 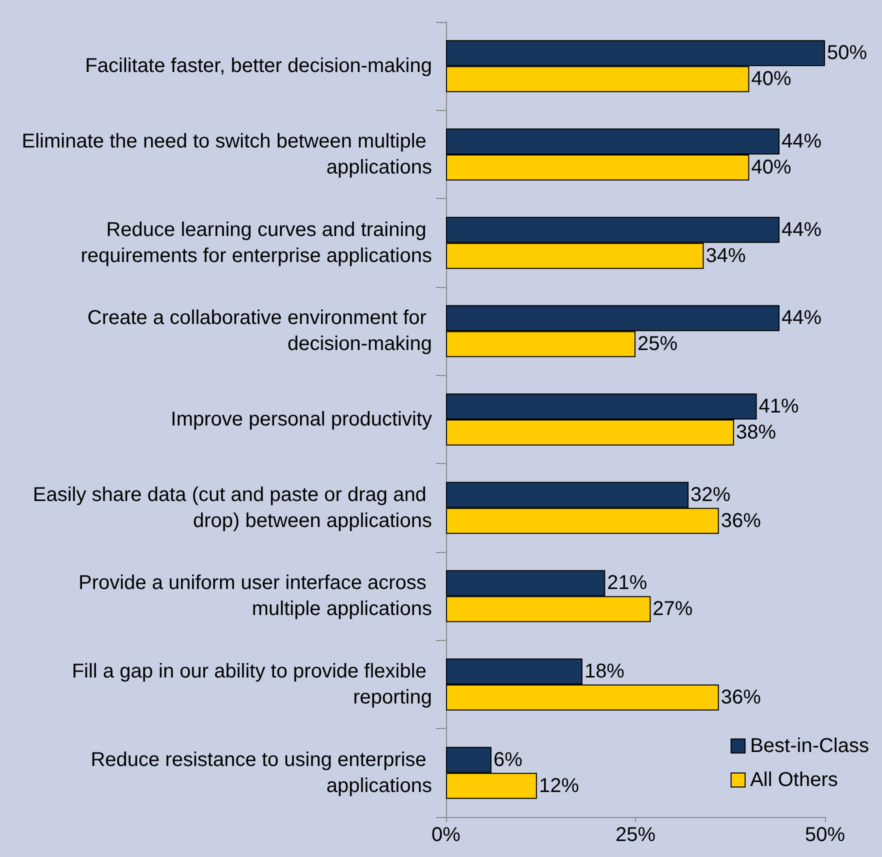 I want to click on y-tick-label: Provide a uniform user interface across multiple applications, so click(x=255, y=596).